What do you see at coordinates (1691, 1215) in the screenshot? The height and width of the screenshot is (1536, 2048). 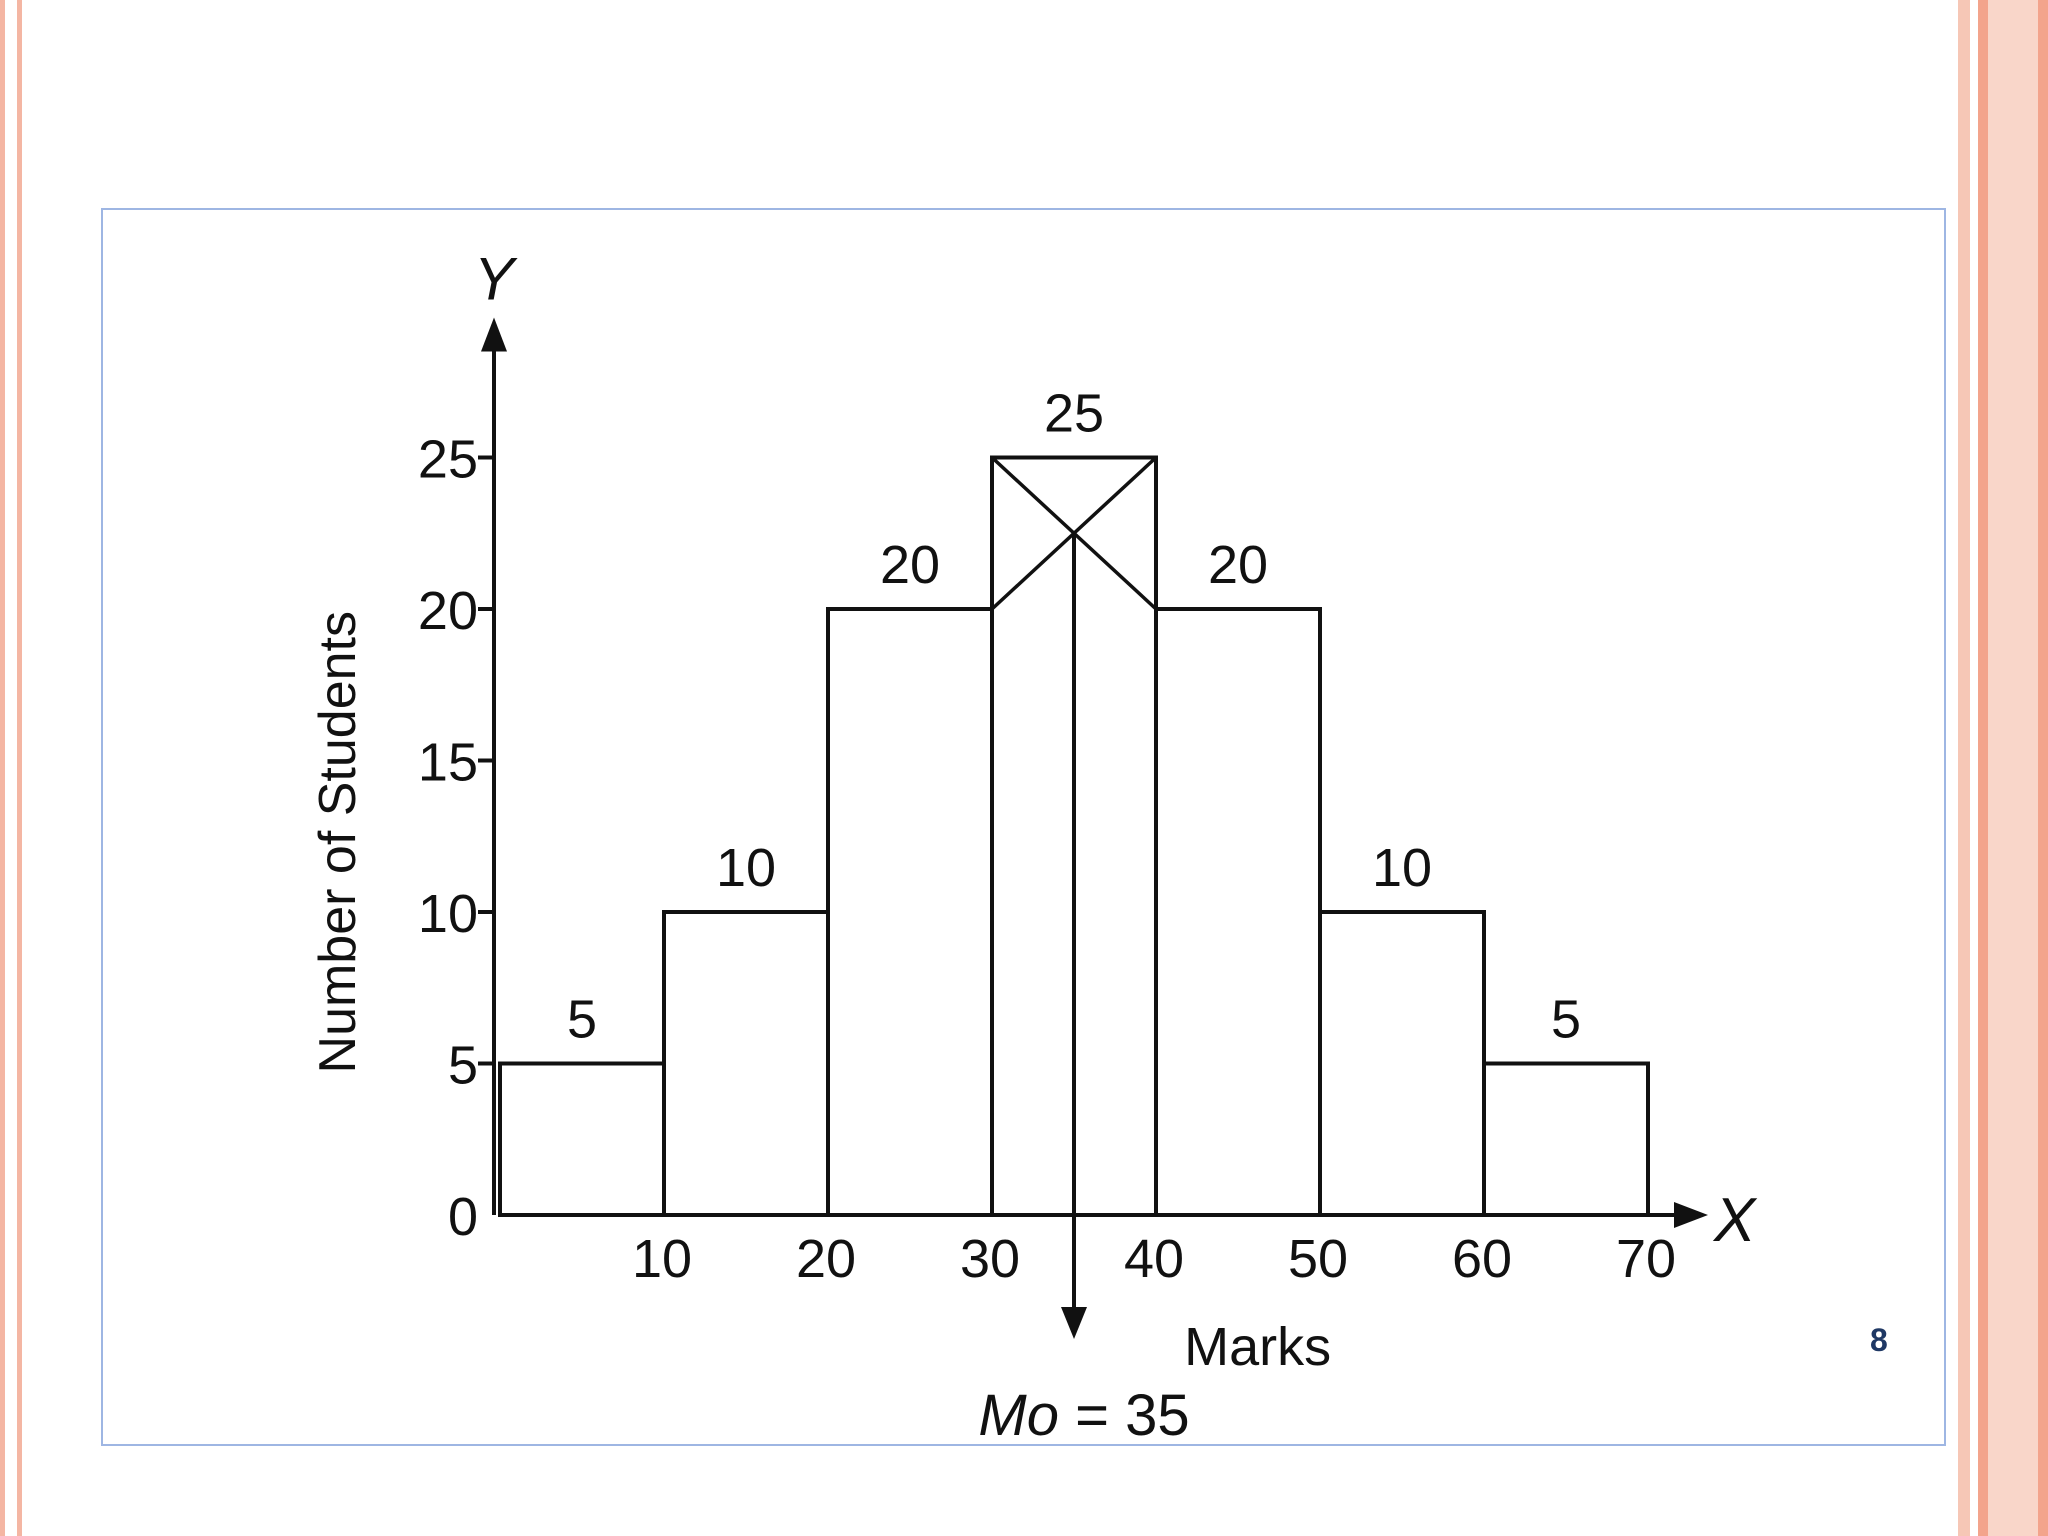 I see `x-axis-arrow` at bounding box center [1691, 1215].